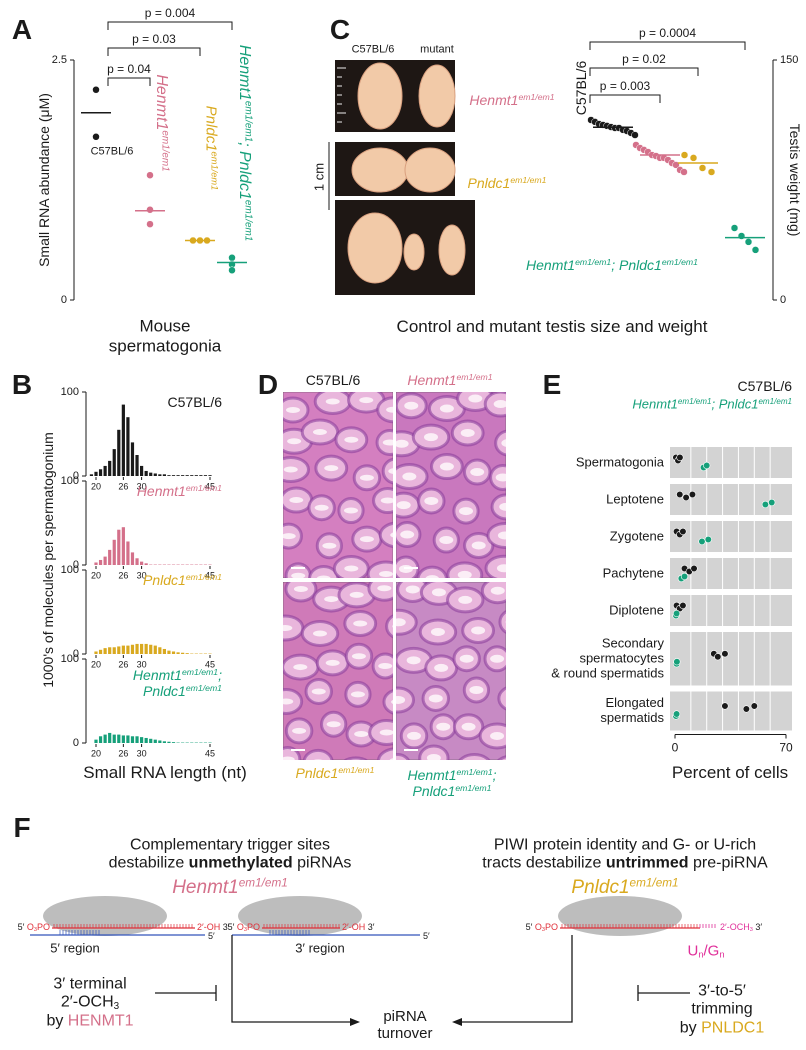 The image size is (806, 1050). I want to click on x-axis-label: Percent of cells, so click(730, 773).